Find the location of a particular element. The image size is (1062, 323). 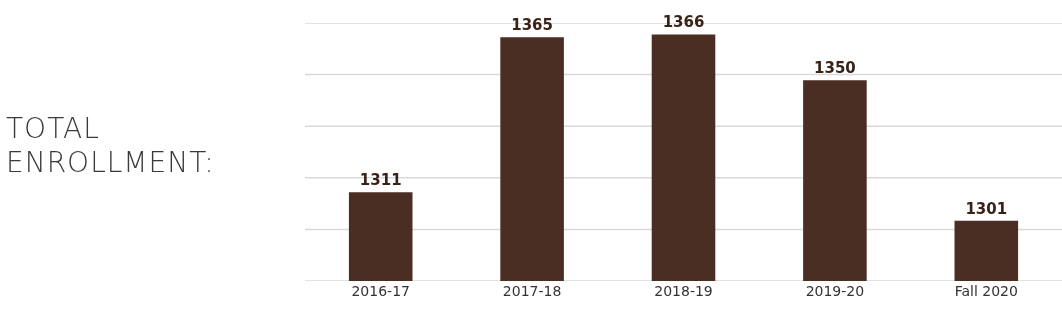

text: TOTAL ENROLLMENT: is located at coordinates (111, 146).